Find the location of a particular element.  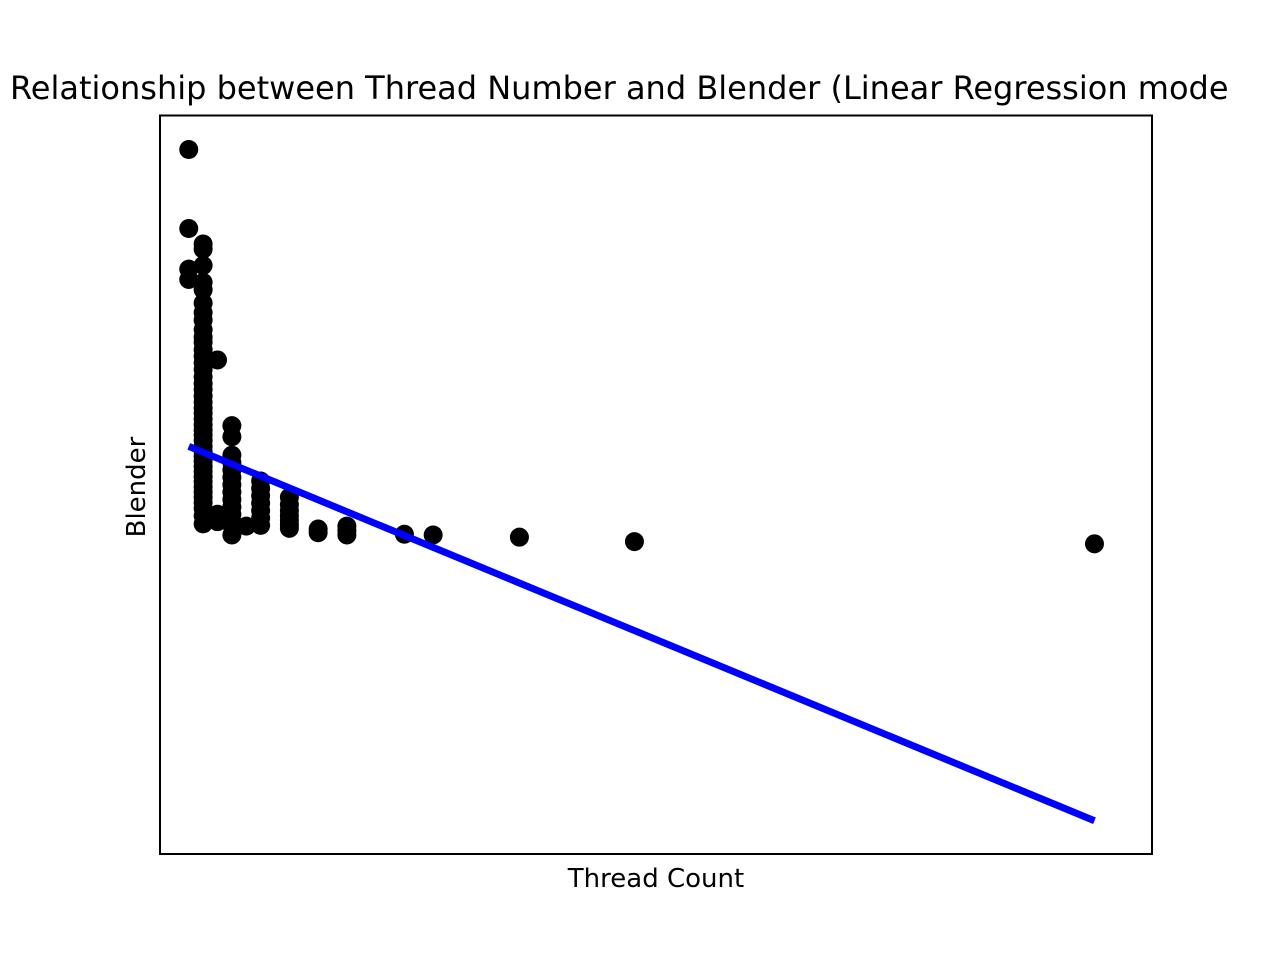

x-axis-label: Thread Count is located at coordinates (655, 879).